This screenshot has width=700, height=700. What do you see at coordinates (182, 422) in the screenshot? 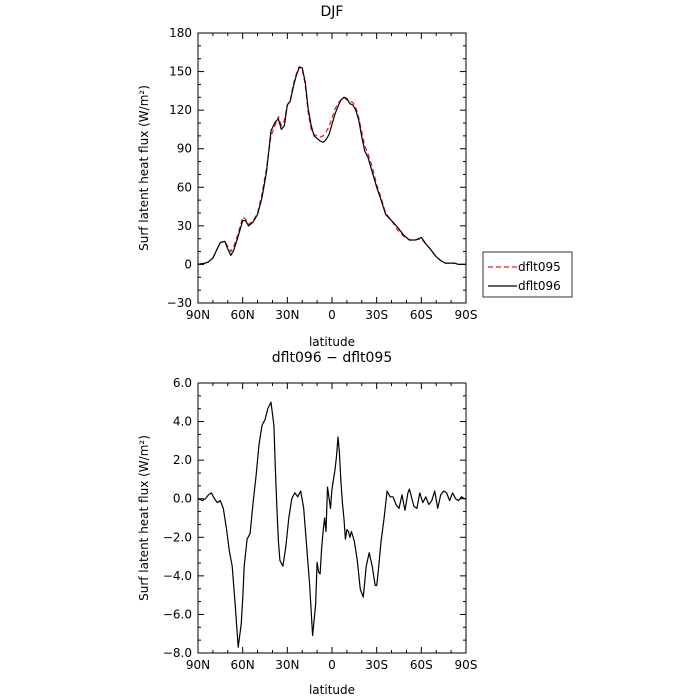
I see `bottom-y-tick-label: 4.0` at bounding box center [182, 422].